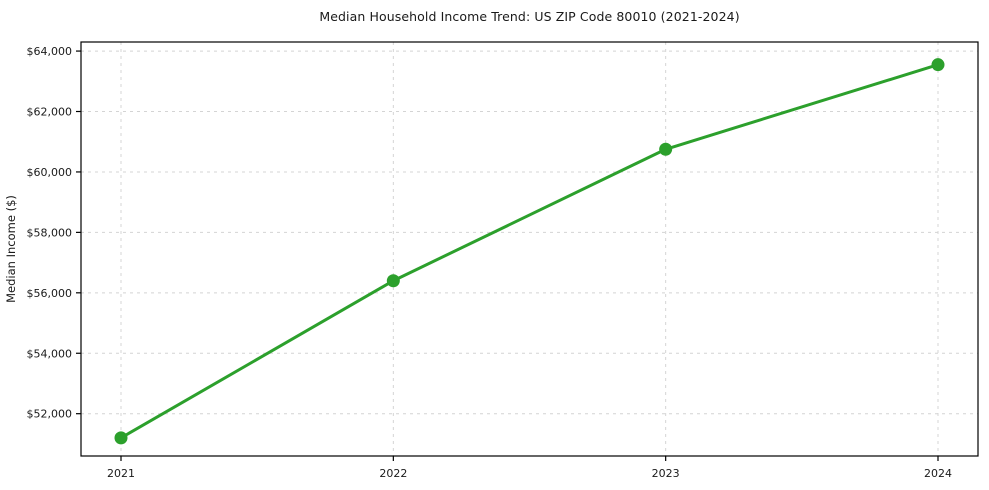 The width and height of the screenshot is (989, 490). What do you see at coordinates (50, 172) in the screenshot?
I see `y-tick-label: $60,000` at bounding box center [50, 172].